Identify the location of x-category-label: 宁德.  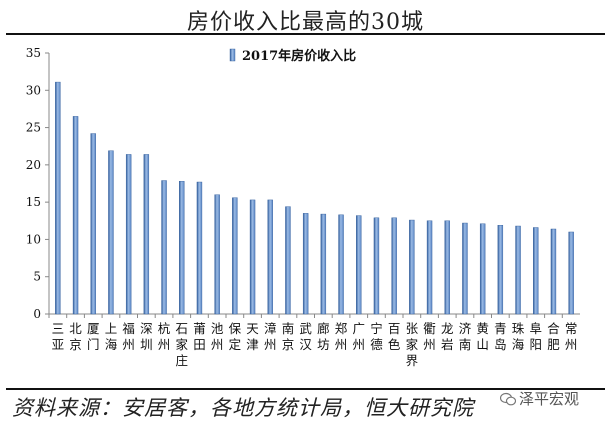
(376, 336).